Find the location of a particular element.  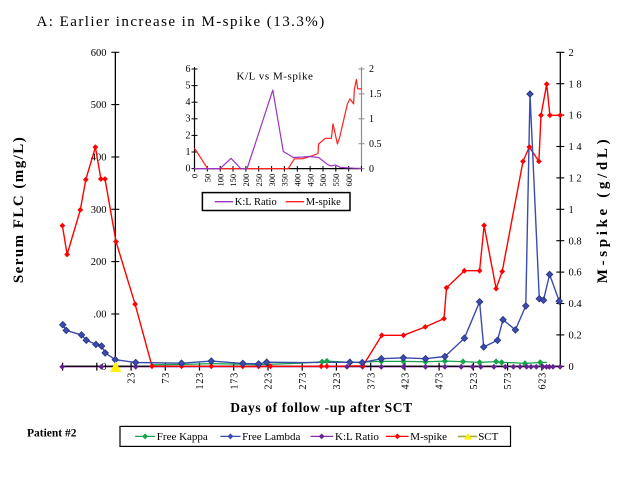

svg-text: 250 is located at coordinates (259, 180).